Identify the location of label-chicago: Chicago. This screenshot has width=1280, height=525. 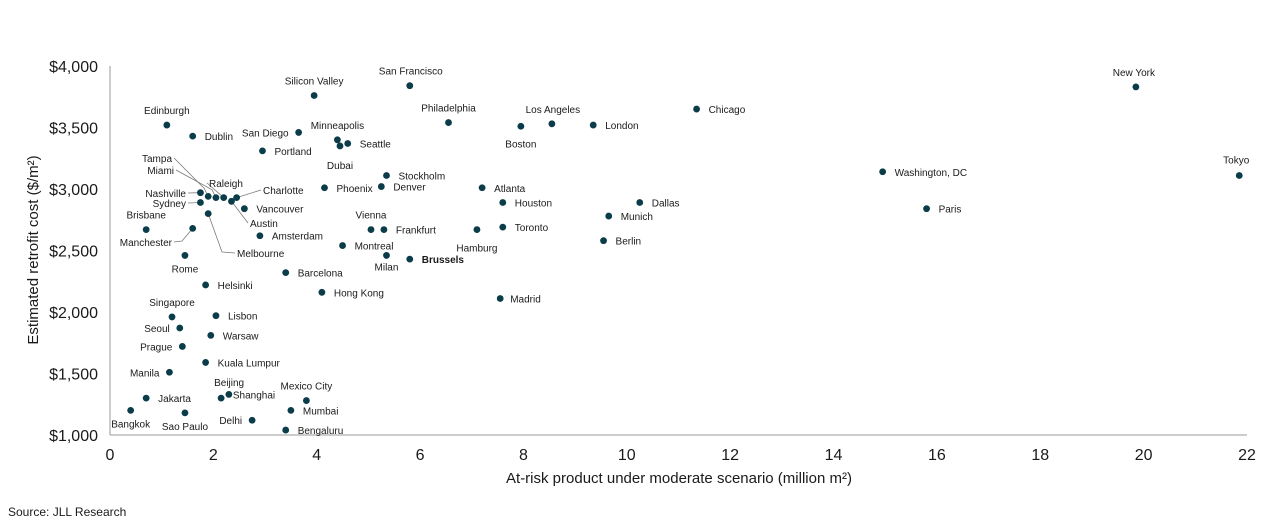
(727, 110).